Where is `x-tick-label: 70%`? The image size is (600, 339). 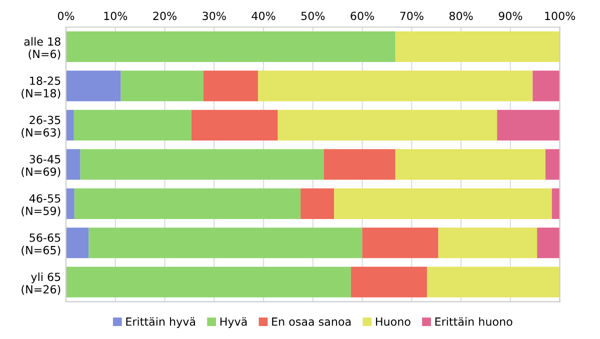
x-tick-label: 70% is located at coordinates (412, 16).